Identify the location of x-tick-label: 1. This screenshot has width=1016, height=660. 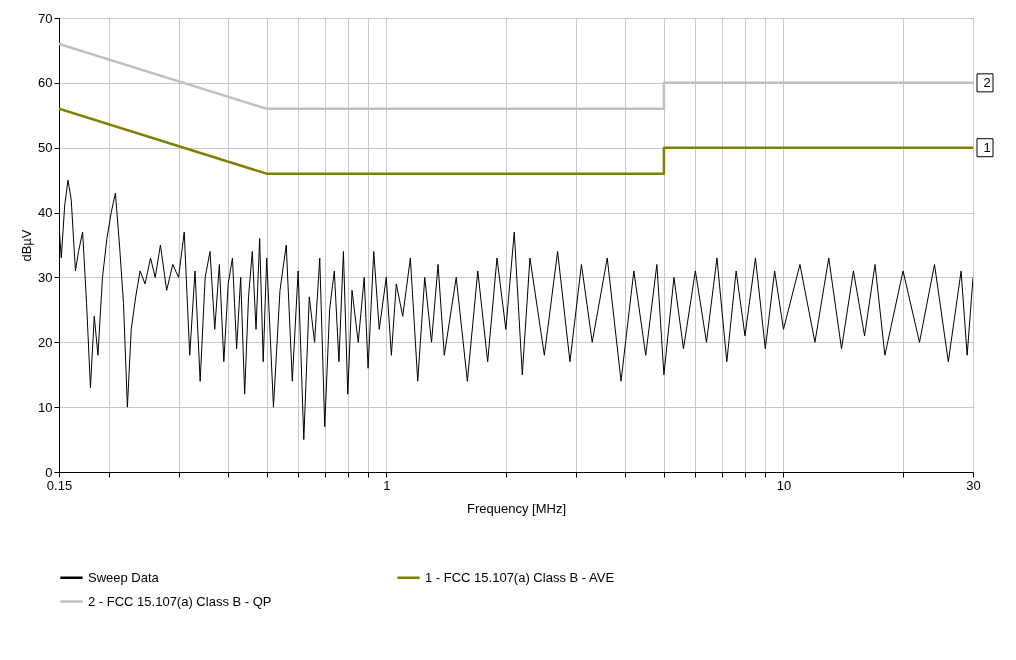
(387, 485).